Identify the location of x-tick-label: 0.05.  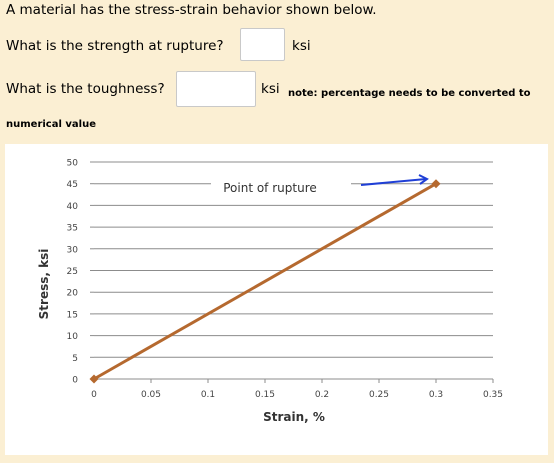
(151, 395).